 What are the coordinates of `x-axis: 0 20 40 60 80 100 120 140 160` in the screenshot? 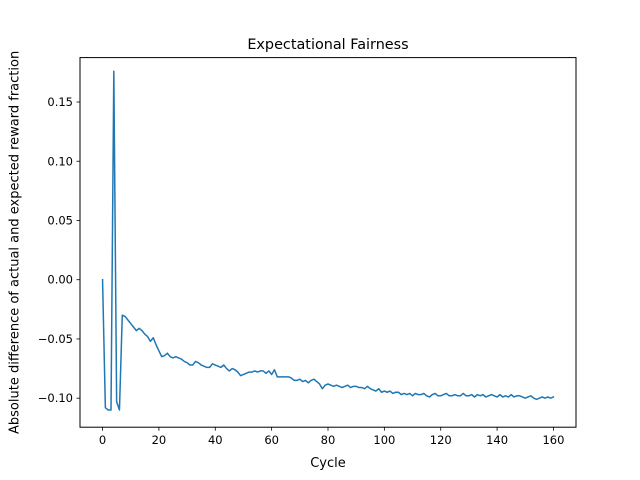 It's located at (331, 437).